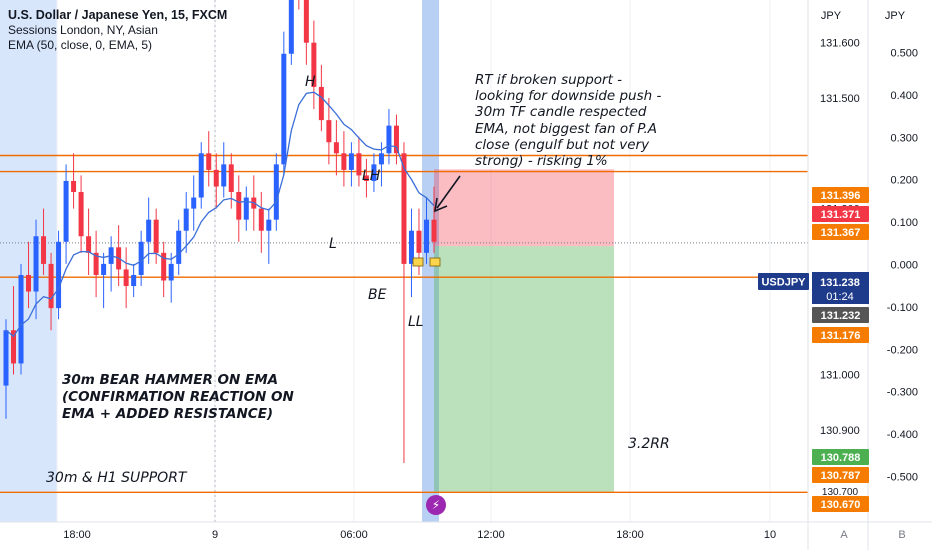 The image size is (932, 550). I want to click on bar-countdown: 01:24, so click(840, 297).